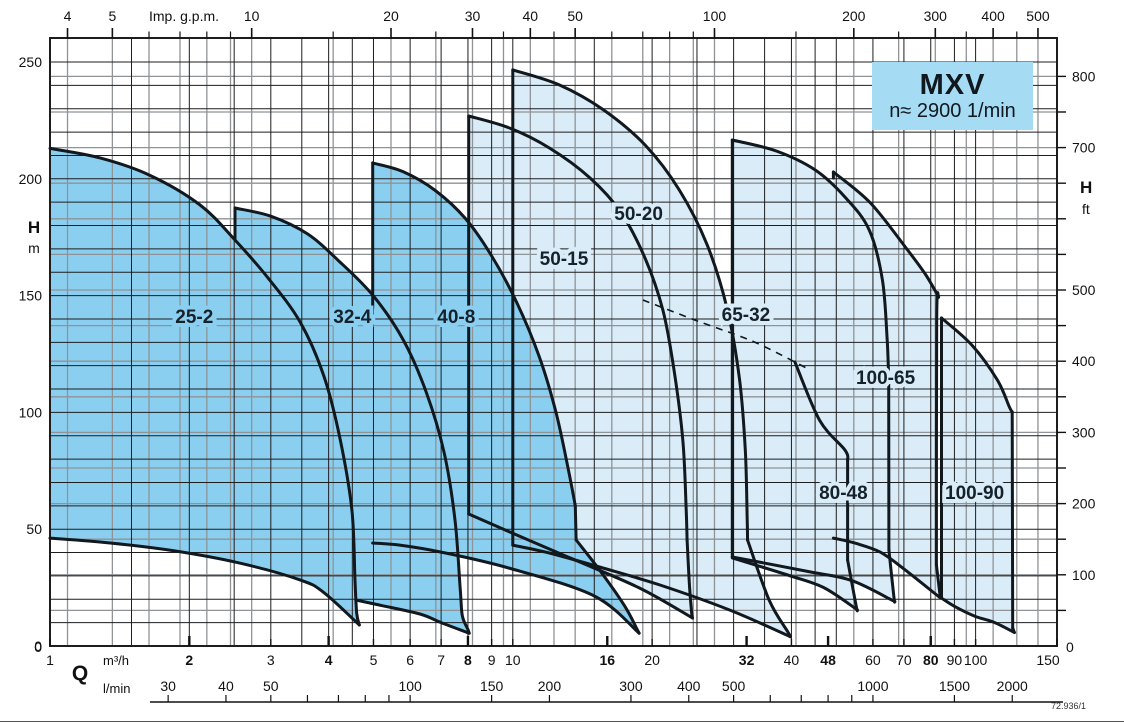 This screenshot has height=723, width=1124. What do you see at coordinates (886, 378) in the screenshot?
I see `region-label-100-65: 100-65` at bounding box center [886, 378].